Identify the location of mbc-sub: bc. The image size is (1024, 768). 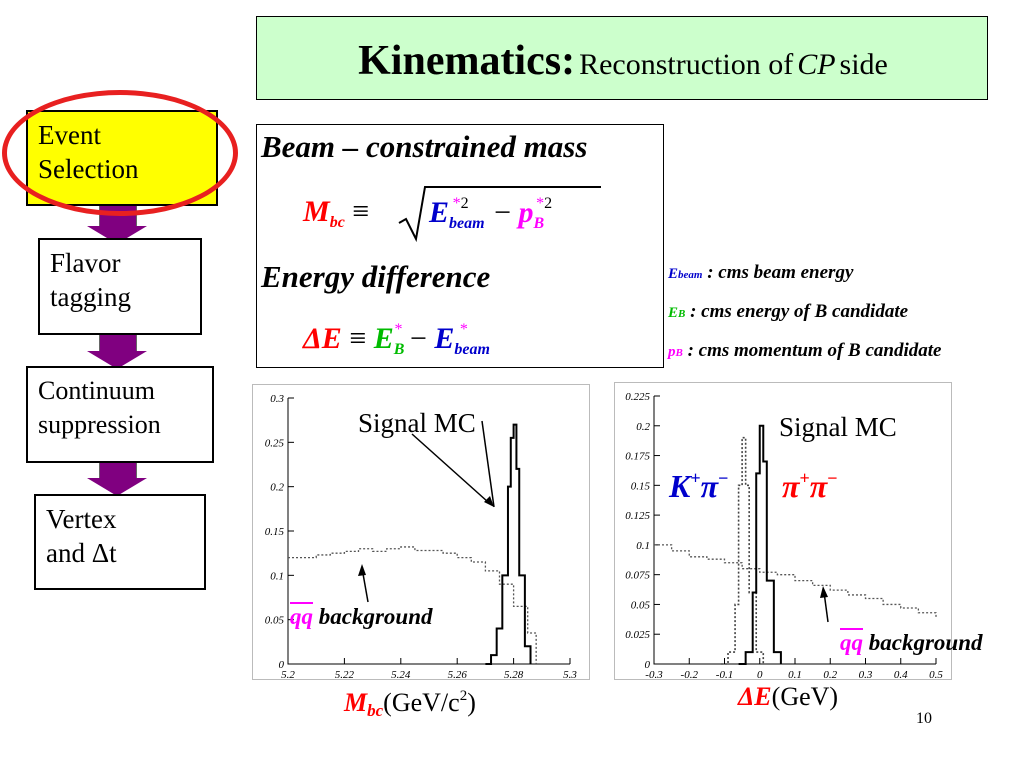
(337, 222).